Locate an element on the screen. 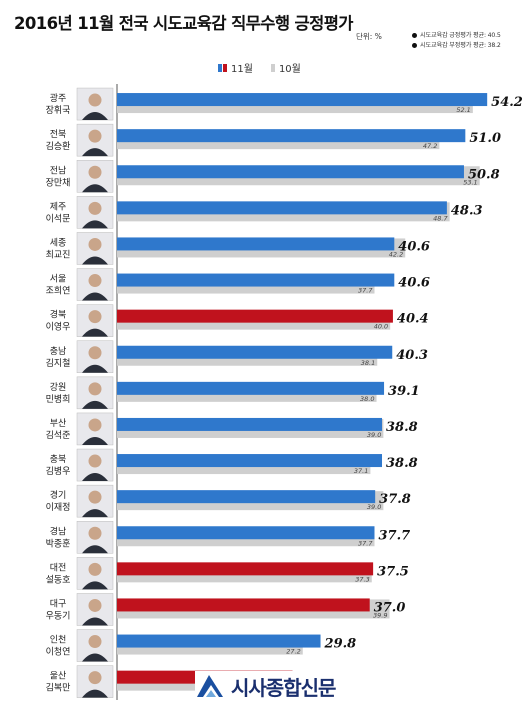 The width and height of the screenshot is (530, 712). person-name-label: 장휘국 is located at coordinates (58, 110).